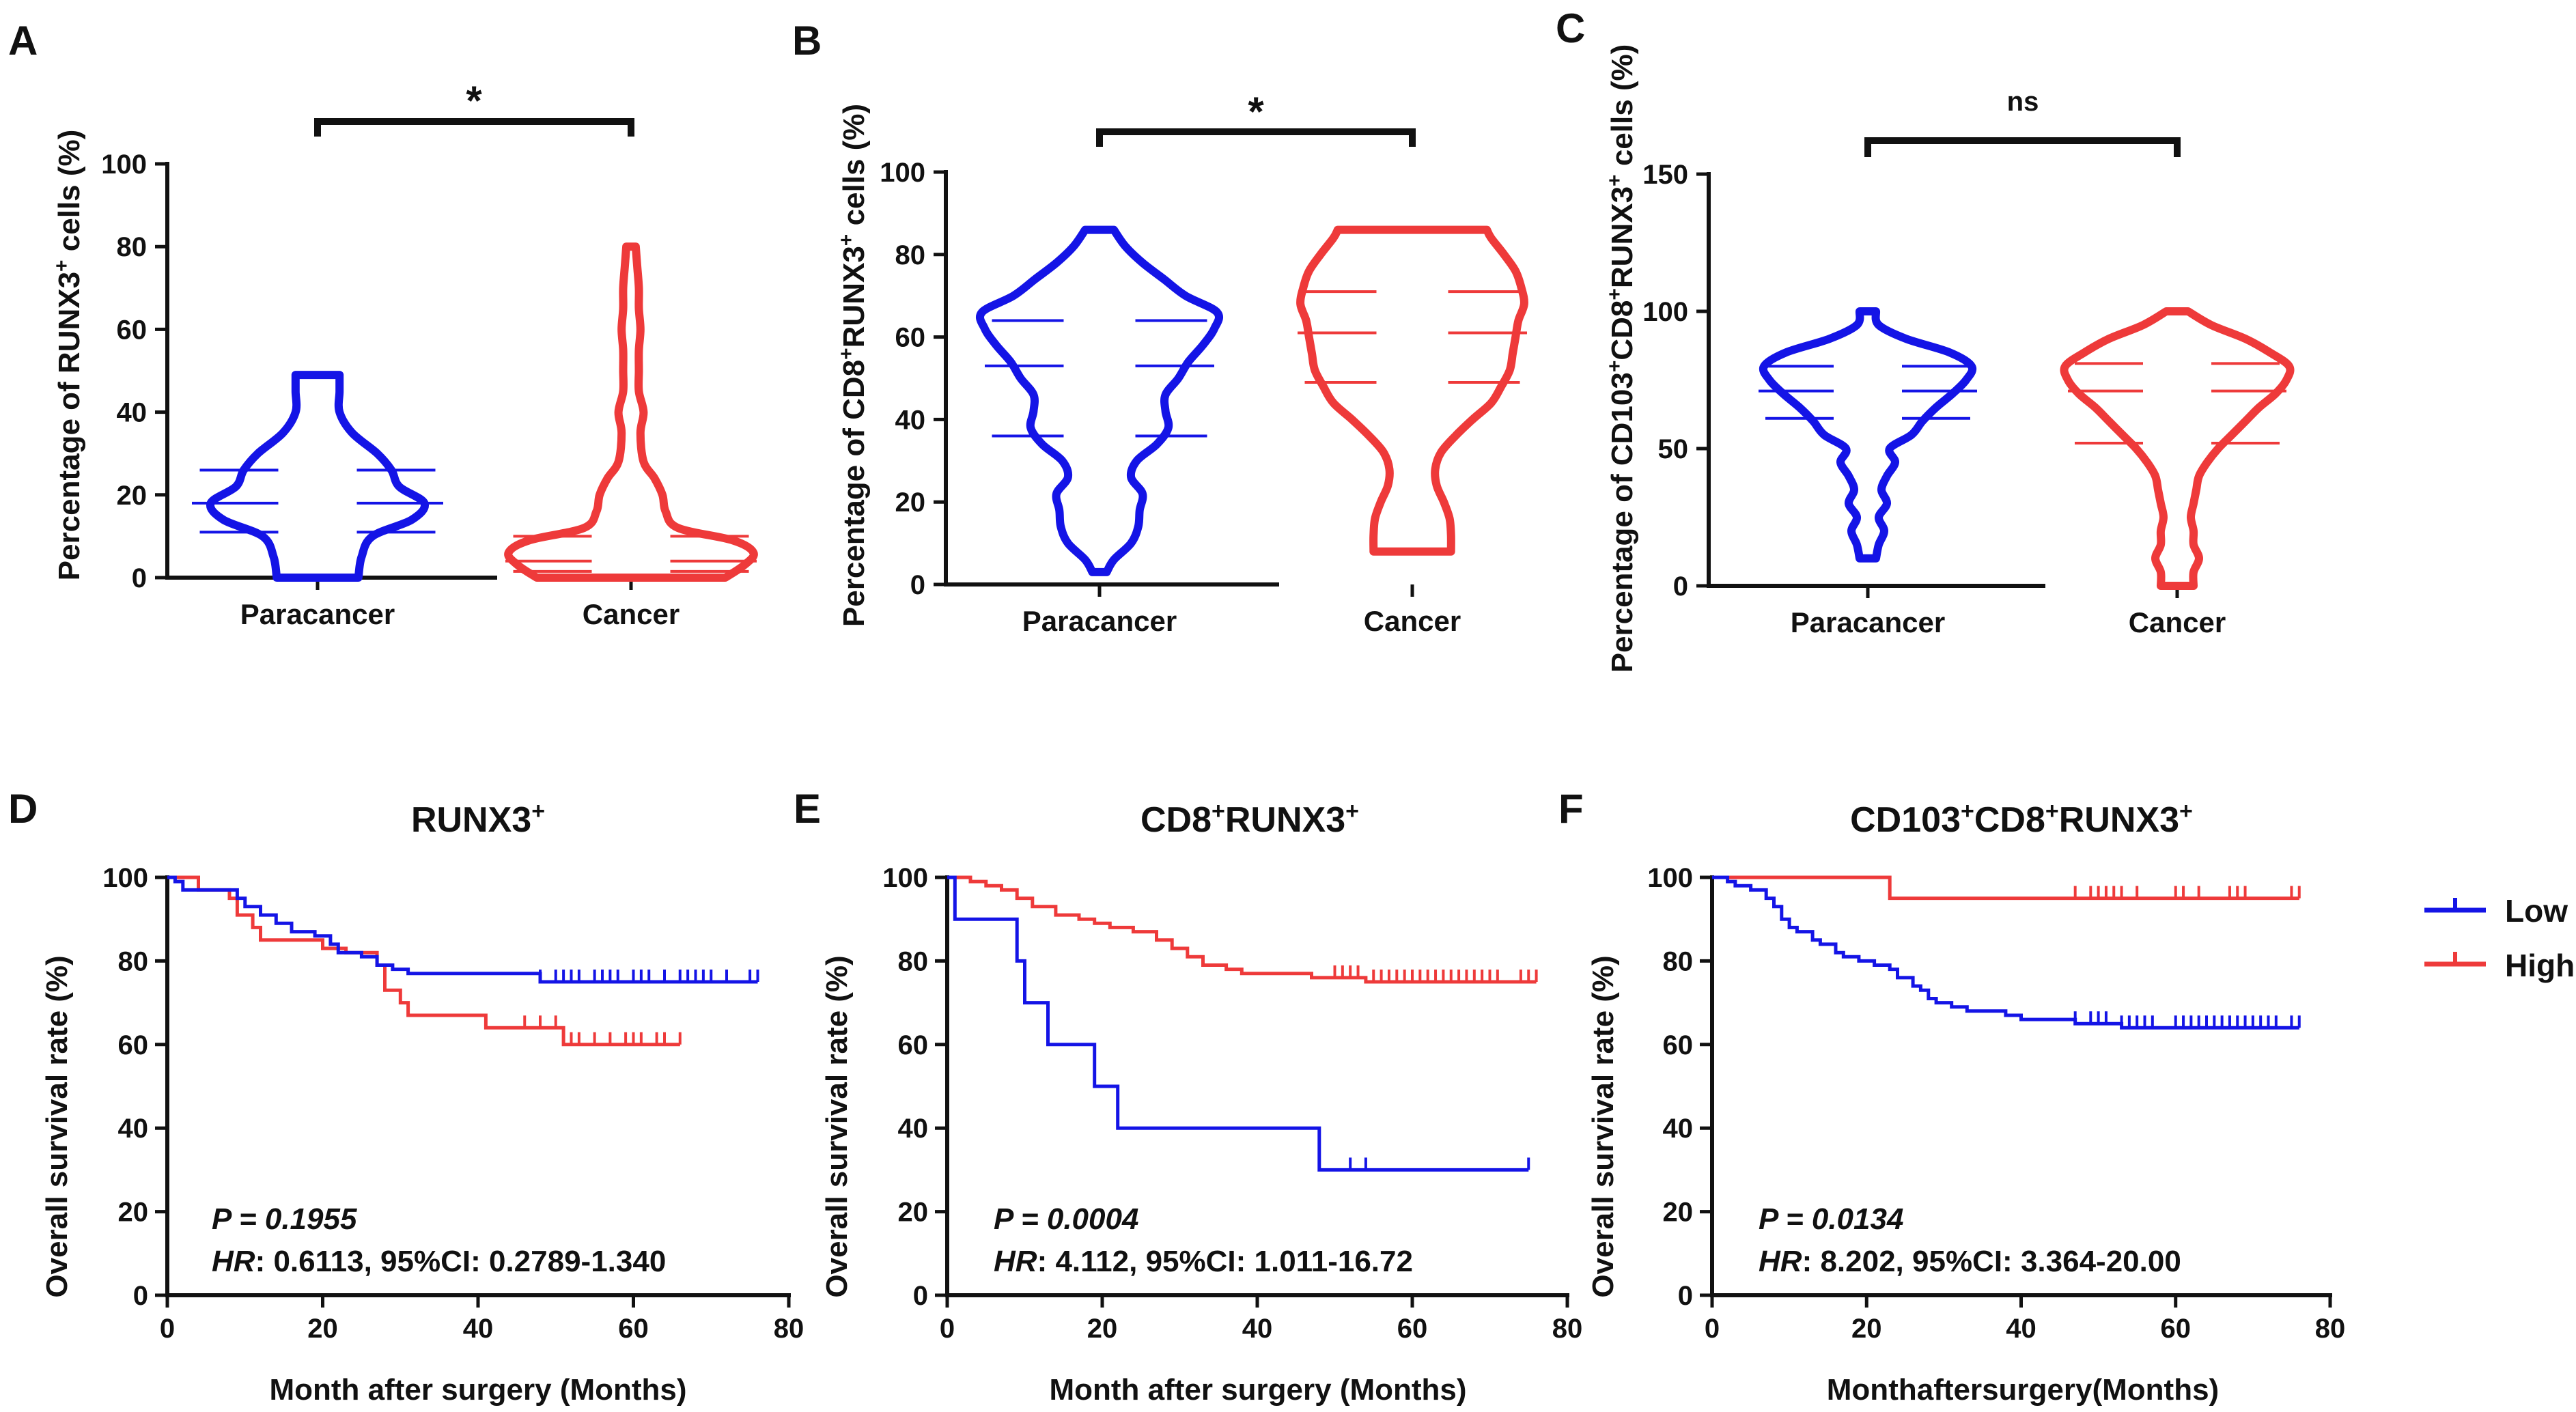 The image size is (2576, 1412). I want to click on significance-bracket-c, so click(2022, 147).